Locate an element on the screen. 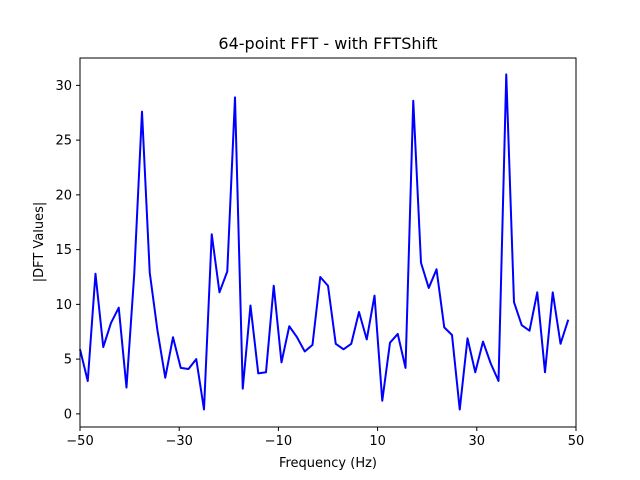 This screenshot has height=480, width=640. chart-title: 64-point FFT - with FFTShift is located at coordinates (327, 43).